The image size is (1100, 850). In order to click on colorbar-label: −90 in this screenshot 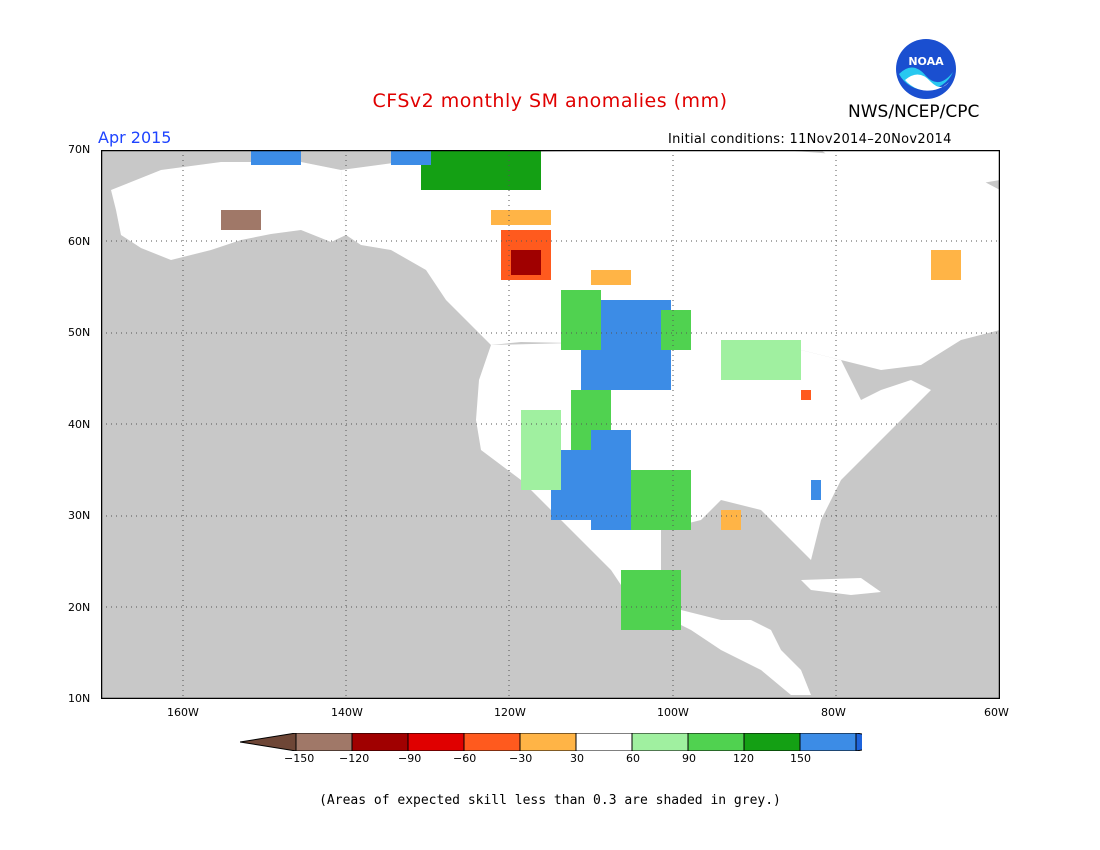, I will do `click(410, 758)`.